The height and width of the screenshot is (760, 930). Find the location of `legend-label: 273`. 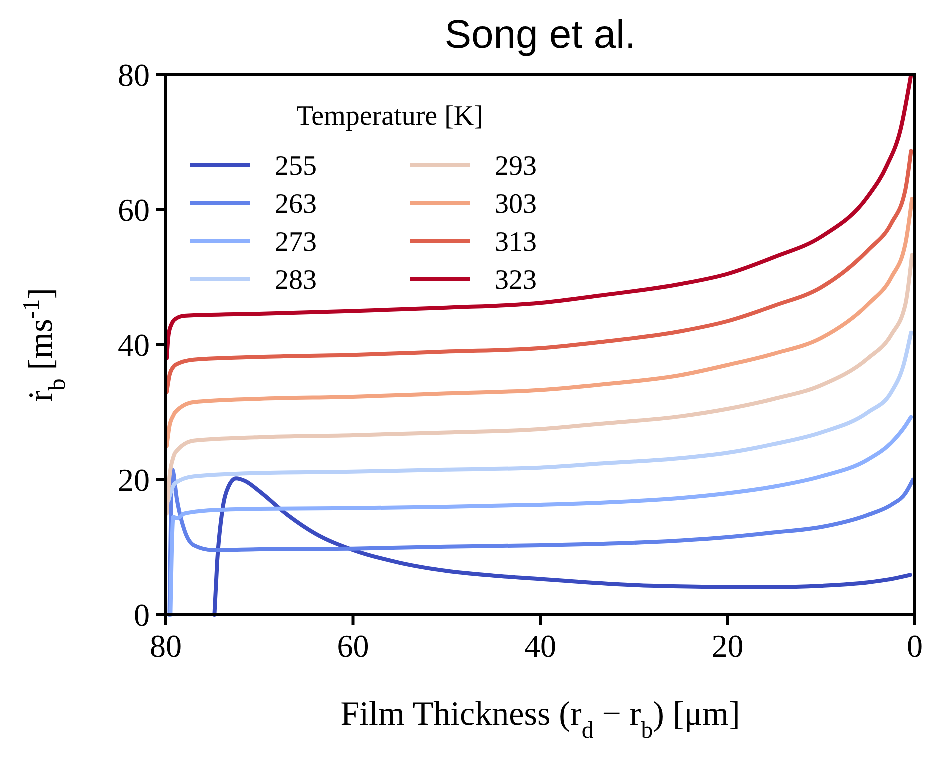

legend-label: 273 is located at coordinates (296, 242).